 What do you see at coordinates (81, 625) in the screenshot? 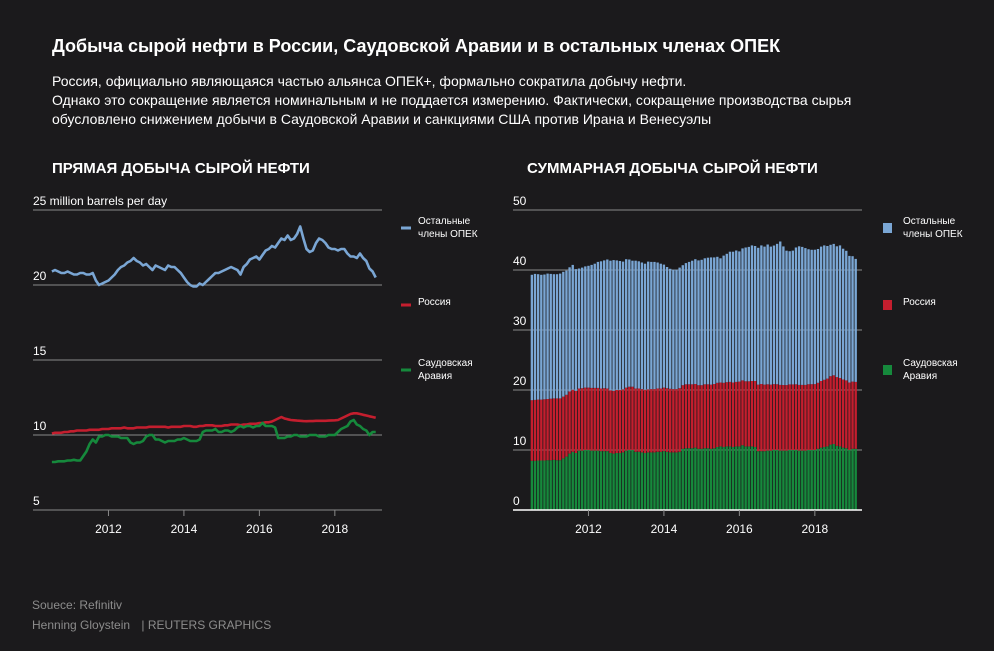
I see `author-name: Henning Gloystein` at bounding box center [81, 625].